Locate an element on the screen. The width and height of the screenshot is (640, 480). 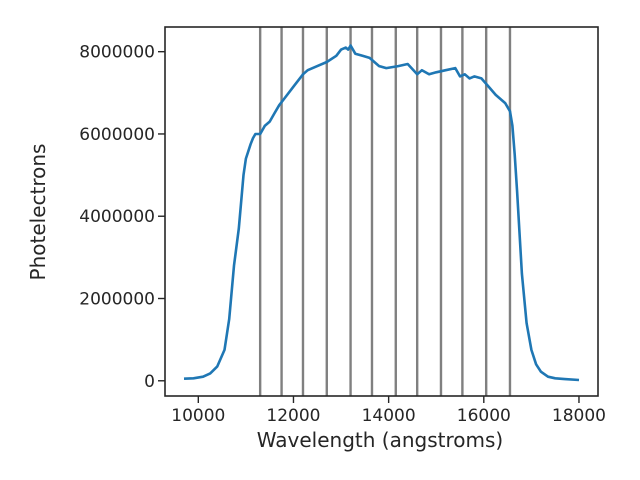
y-tick-label: 2000000 is located at coordinates (117, 300).